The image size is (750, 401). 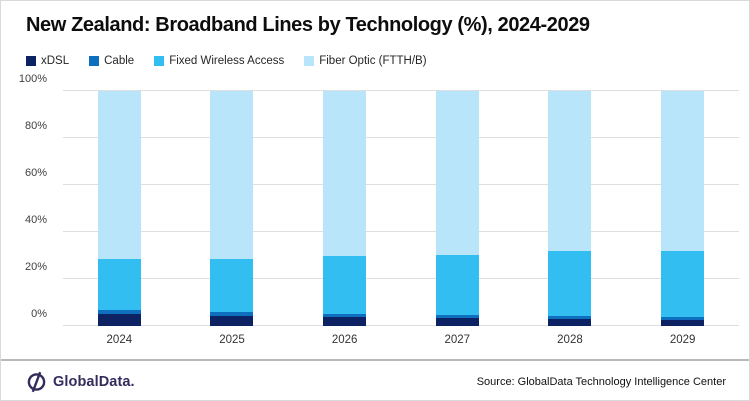 I want to click on stacked-bar-2027, so click(x=457, y=208).